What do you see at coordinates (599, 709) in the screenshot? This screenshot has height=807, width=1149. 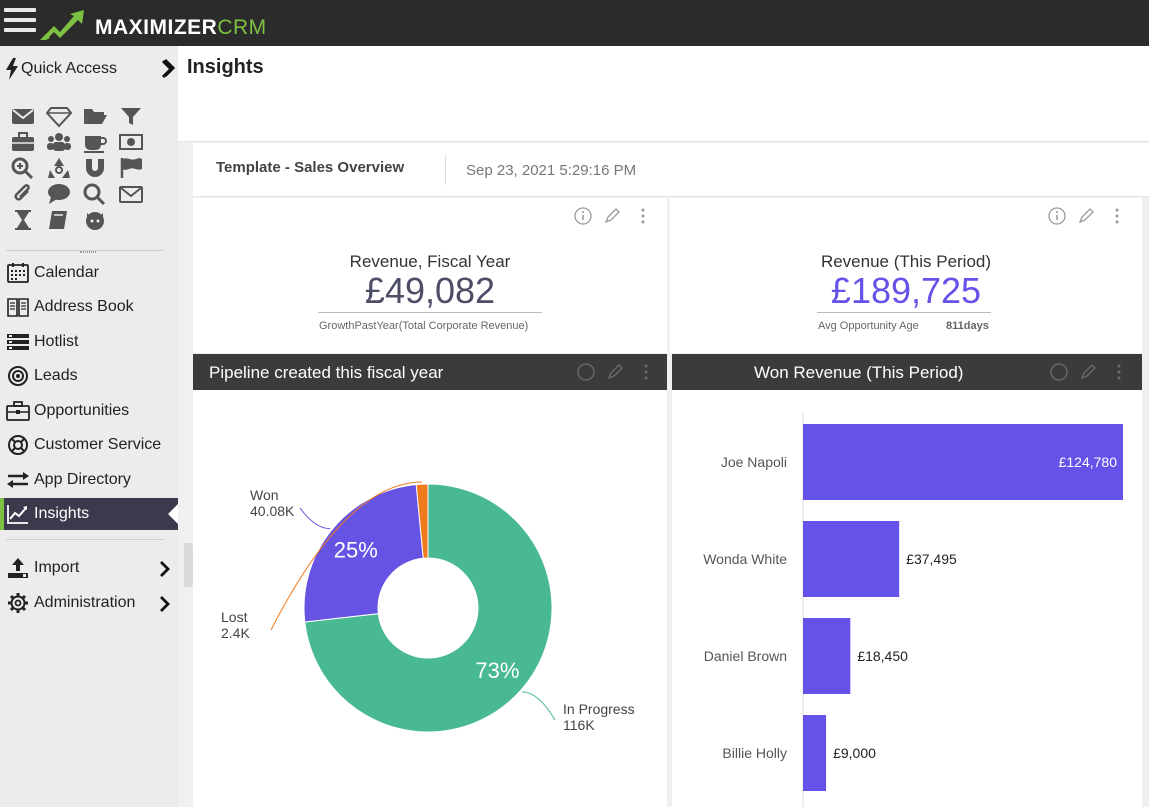 I see `pie-slice-name: In Progress` at bounding box center [599, 709].